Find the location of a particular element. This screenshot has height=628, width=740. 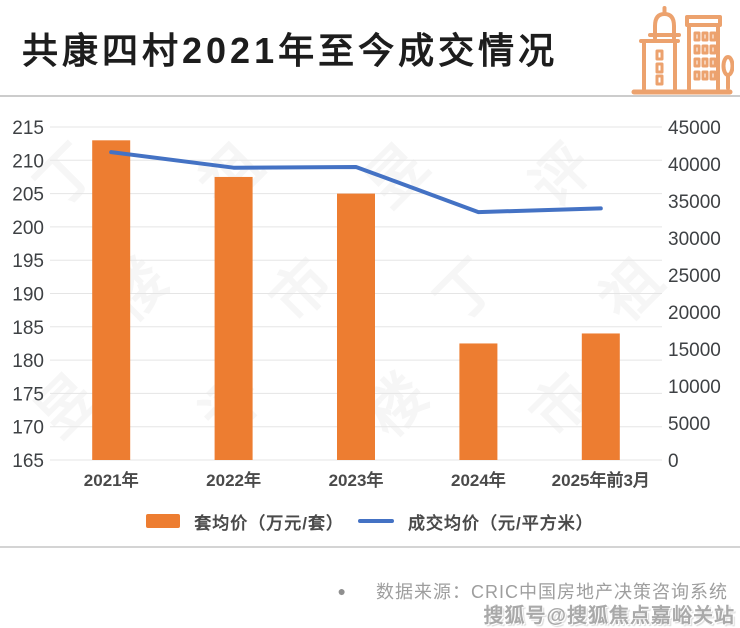

y-axis-left-tick: 190 is located at coordinates (28, 295).